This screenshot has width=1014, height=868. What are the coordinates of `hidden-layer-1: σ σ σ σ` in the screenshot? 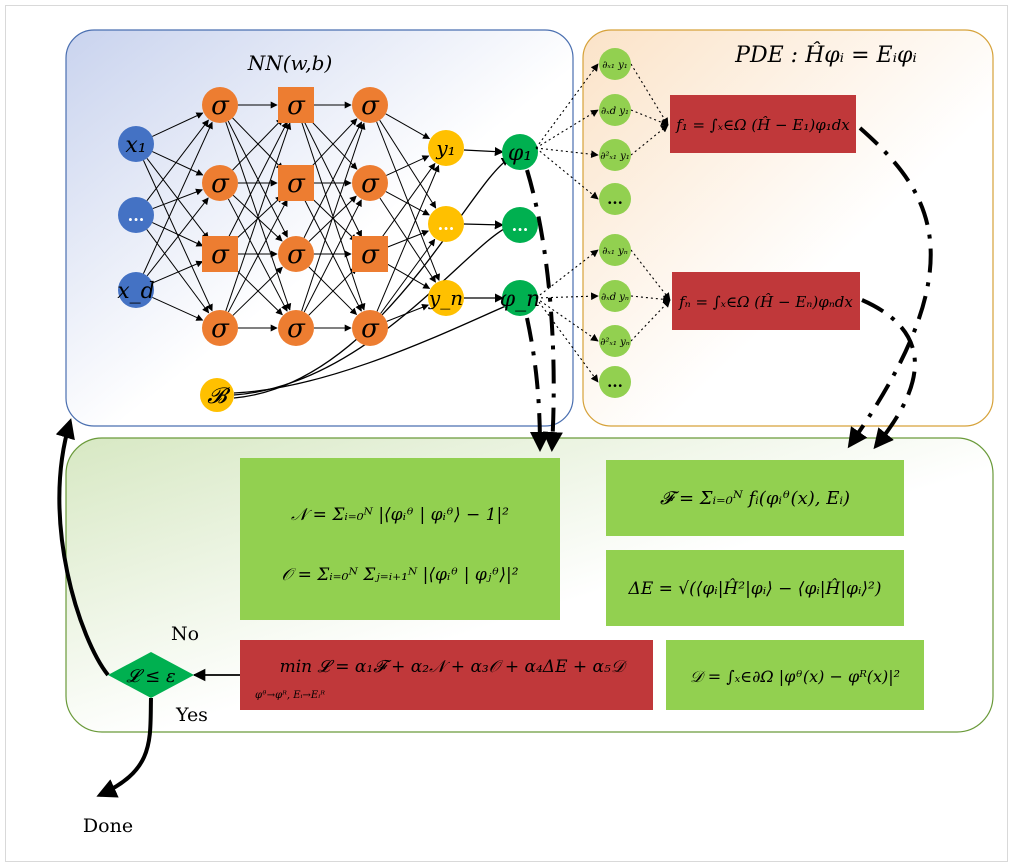 It's located at (220, 216).